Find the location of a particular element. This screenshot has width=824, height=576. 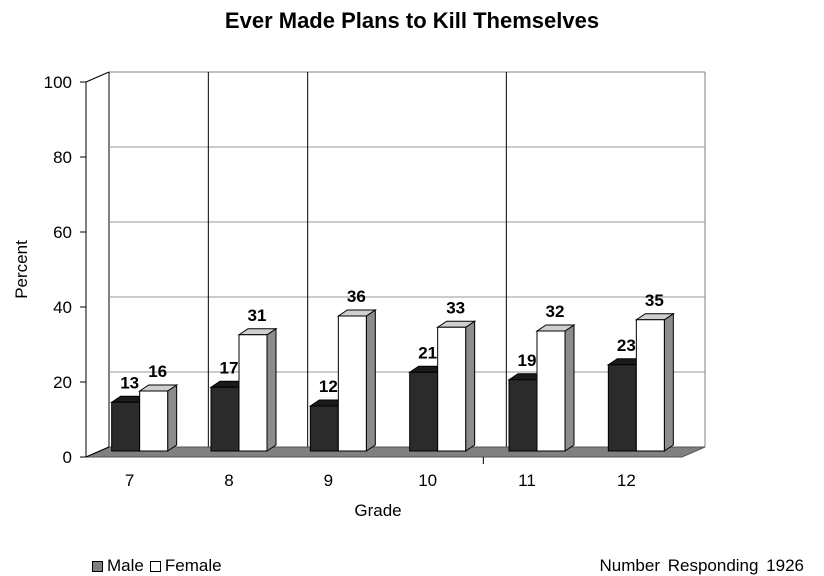

x-tick-label-11: 11 is located at coordinates (527, 480).